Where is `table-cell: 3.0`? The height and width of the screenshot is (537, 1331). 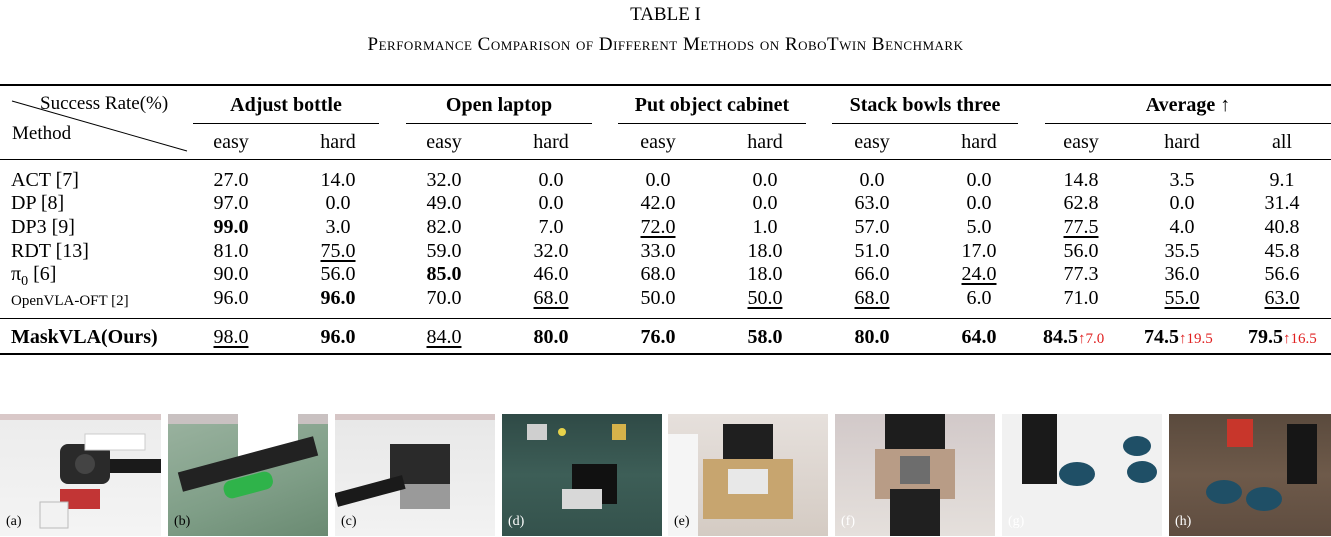 table-cell: 3.0 is located at coordinates (338, 227).